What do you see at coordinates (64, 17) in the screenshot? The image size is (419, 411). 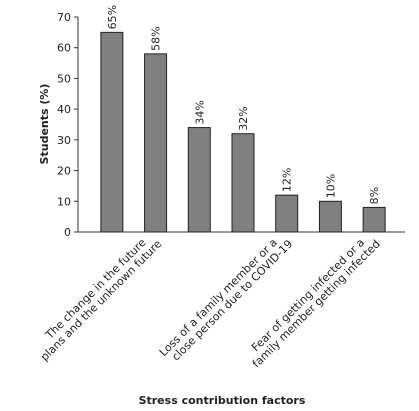 I see `y-tick-label: 70` at bounding box center [64, 17].